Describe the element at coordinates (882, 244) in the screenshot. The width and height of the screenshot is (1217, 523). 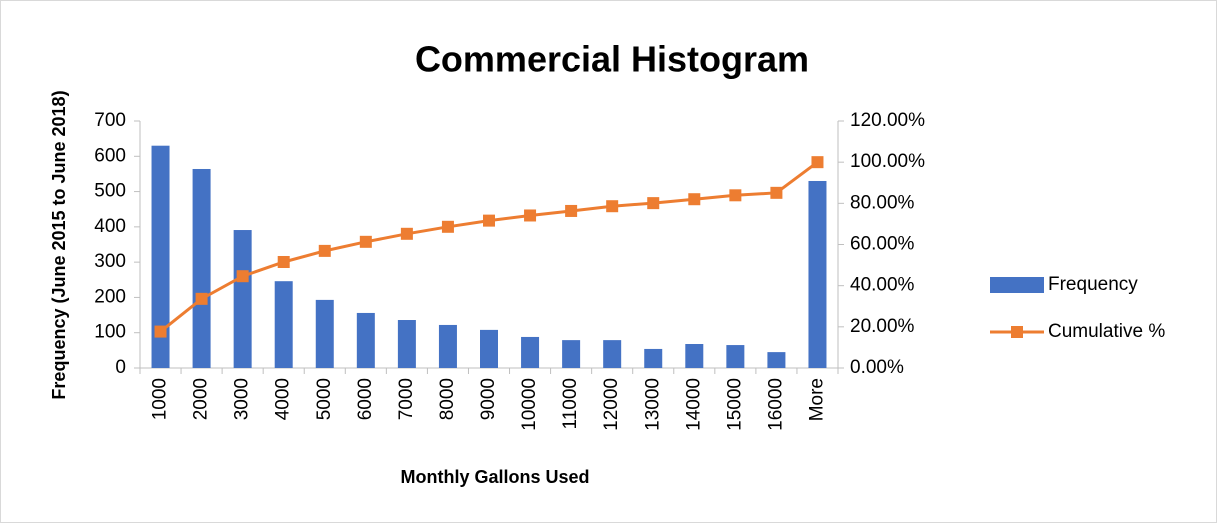
I see `y2-tick-label: 60.00%` at that location.